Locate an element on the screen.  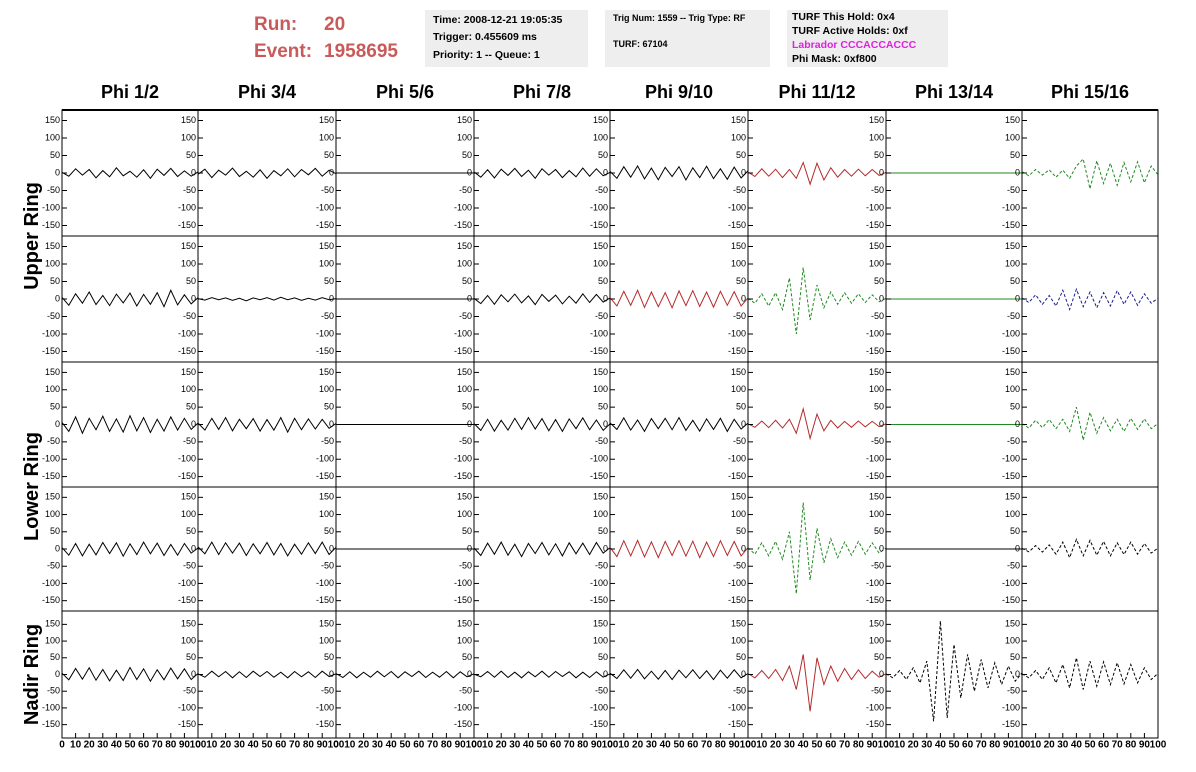
event-value: 1958695 is located at coordinates (361, 51).